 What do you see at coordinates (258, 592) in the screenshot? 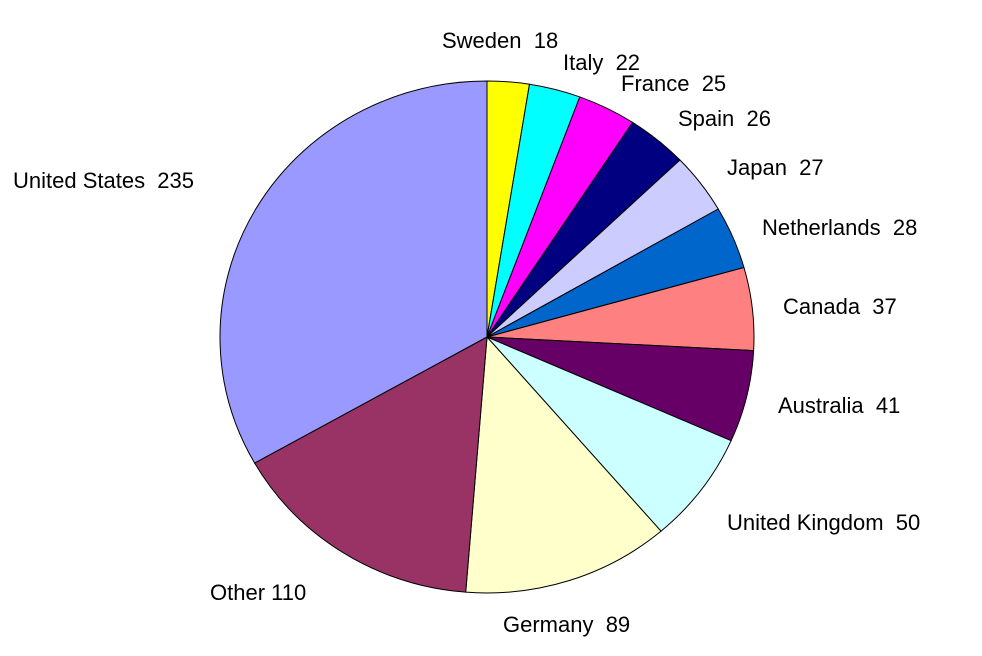
I see `data-label-other: Other 110` at bounding box center [258, 592].